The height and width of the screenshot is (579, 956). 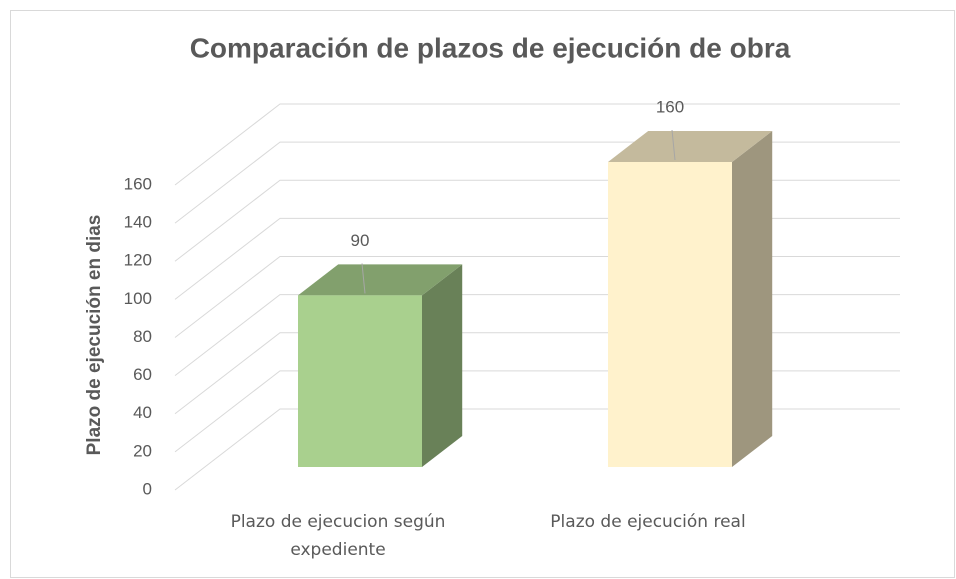 I want to click on x-tick-label: Plazo de ejecución real, so click(x=648, y=522).